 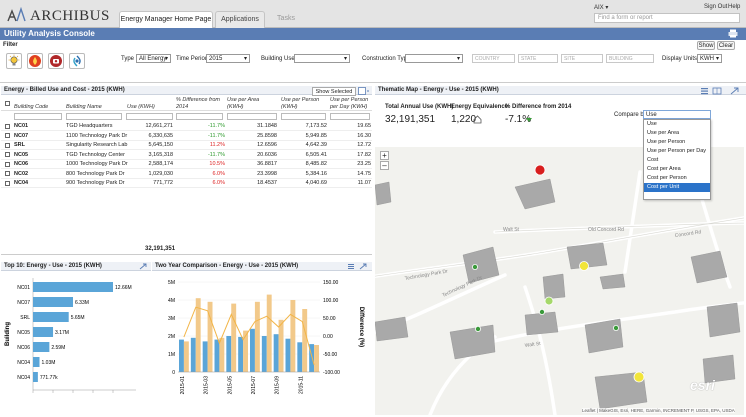 What do you see at coordinates (21, 126) in the screenshot?
I see `building-code-cell: NC01` at bounding box center [21, 126].